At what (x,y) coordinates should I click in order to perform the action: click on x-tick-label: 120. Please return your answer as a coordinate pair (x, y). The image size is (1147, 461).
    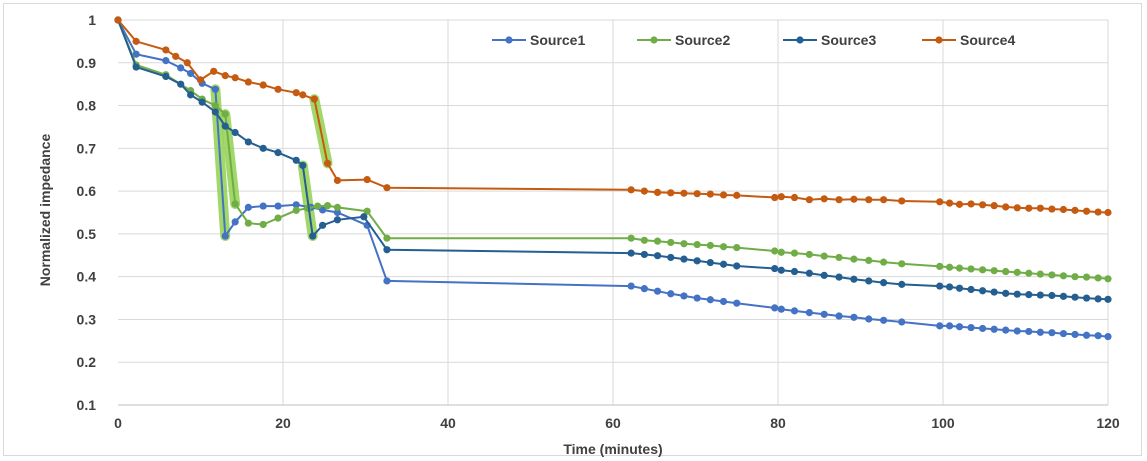
    Looking at the image, I should click on (1108, 423).